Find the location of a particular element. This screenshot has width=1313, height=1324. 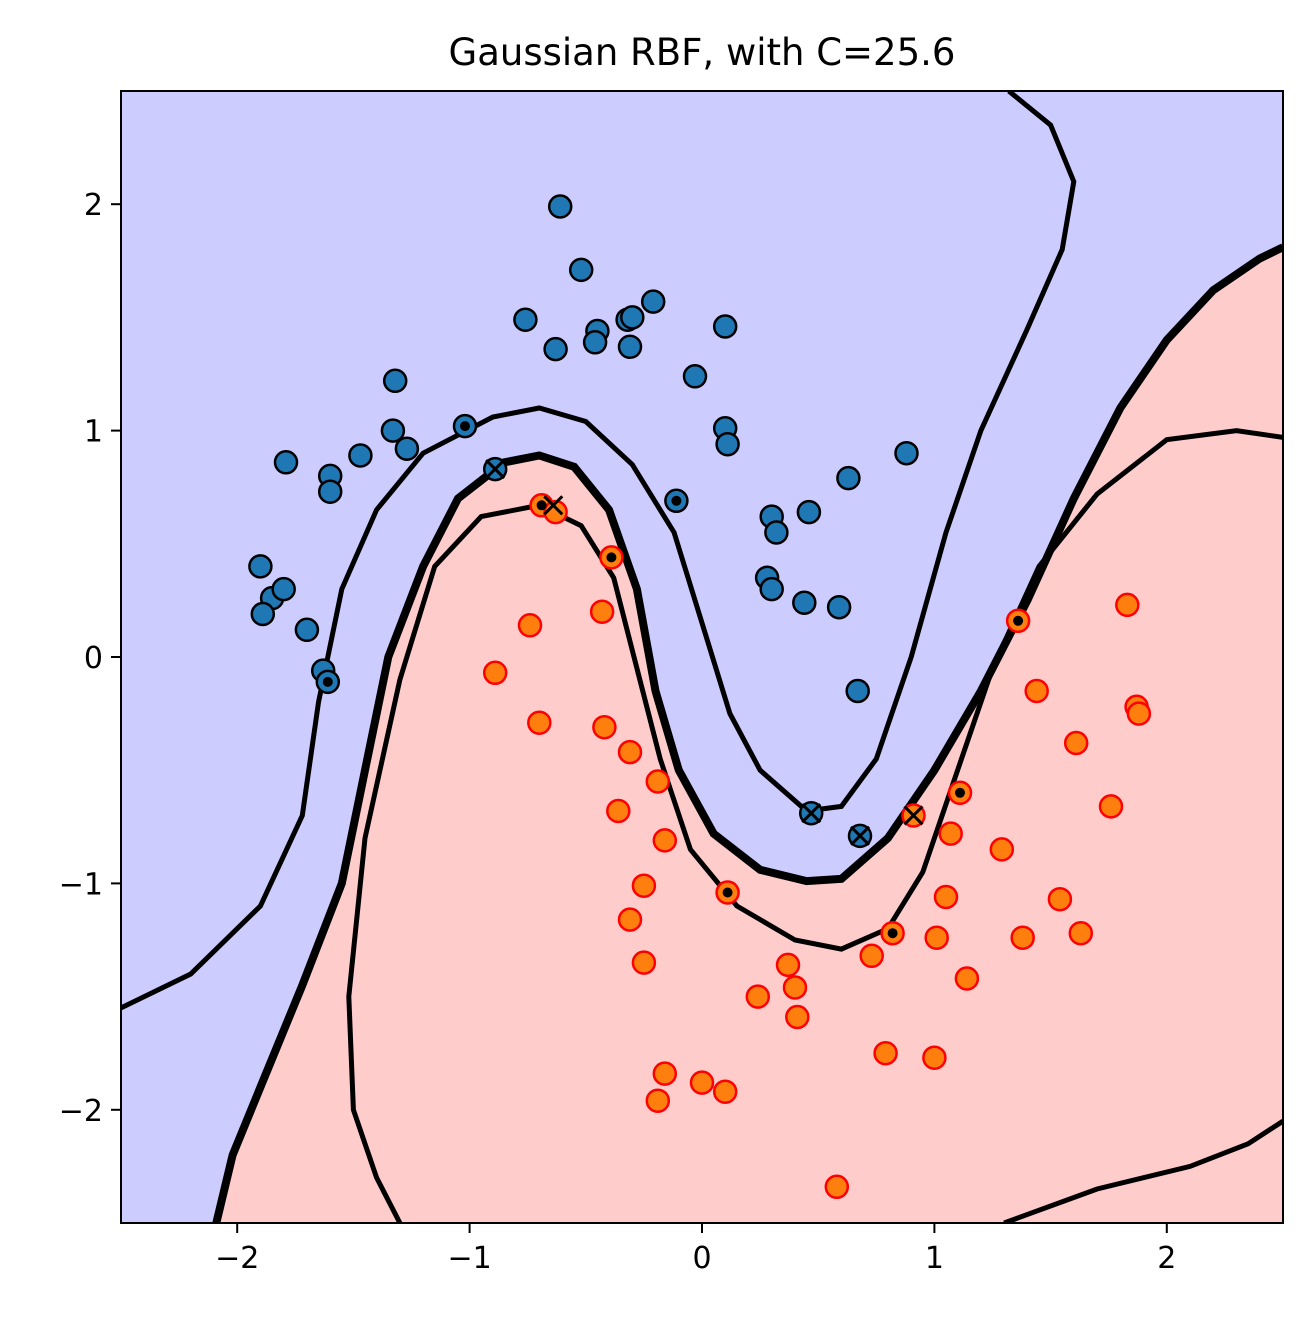

x-tick-label-2: 0 is located at coordinates (701, 1258).